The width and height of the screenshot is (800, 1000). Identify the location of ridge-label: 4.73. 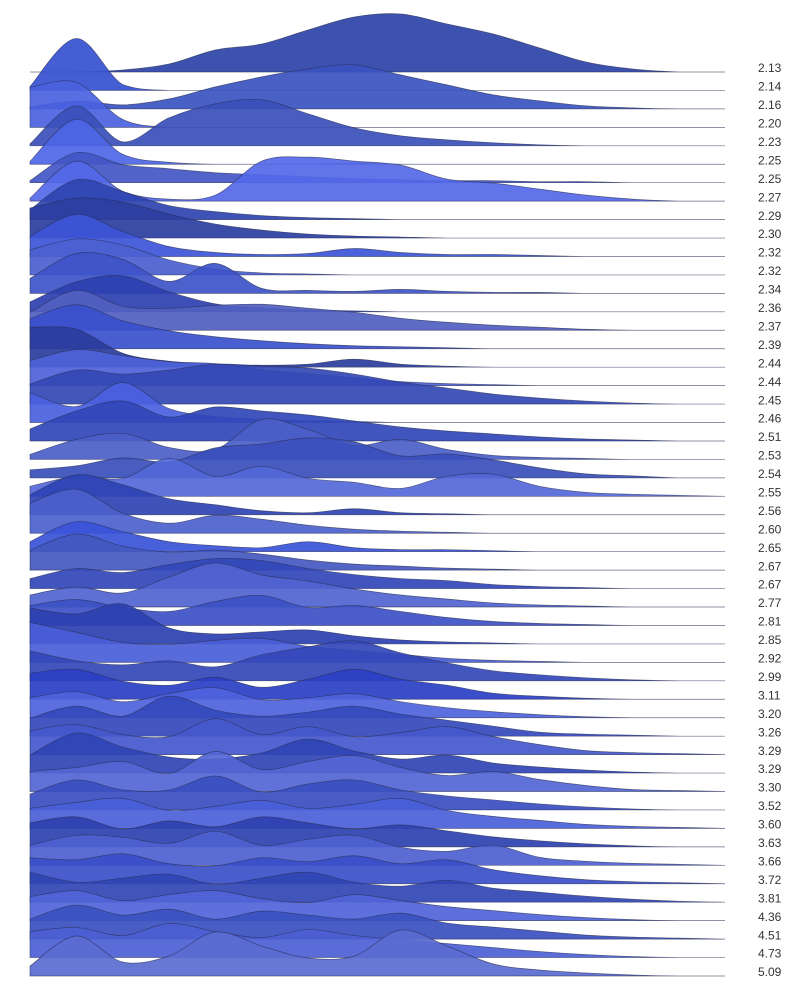
(770, 954).